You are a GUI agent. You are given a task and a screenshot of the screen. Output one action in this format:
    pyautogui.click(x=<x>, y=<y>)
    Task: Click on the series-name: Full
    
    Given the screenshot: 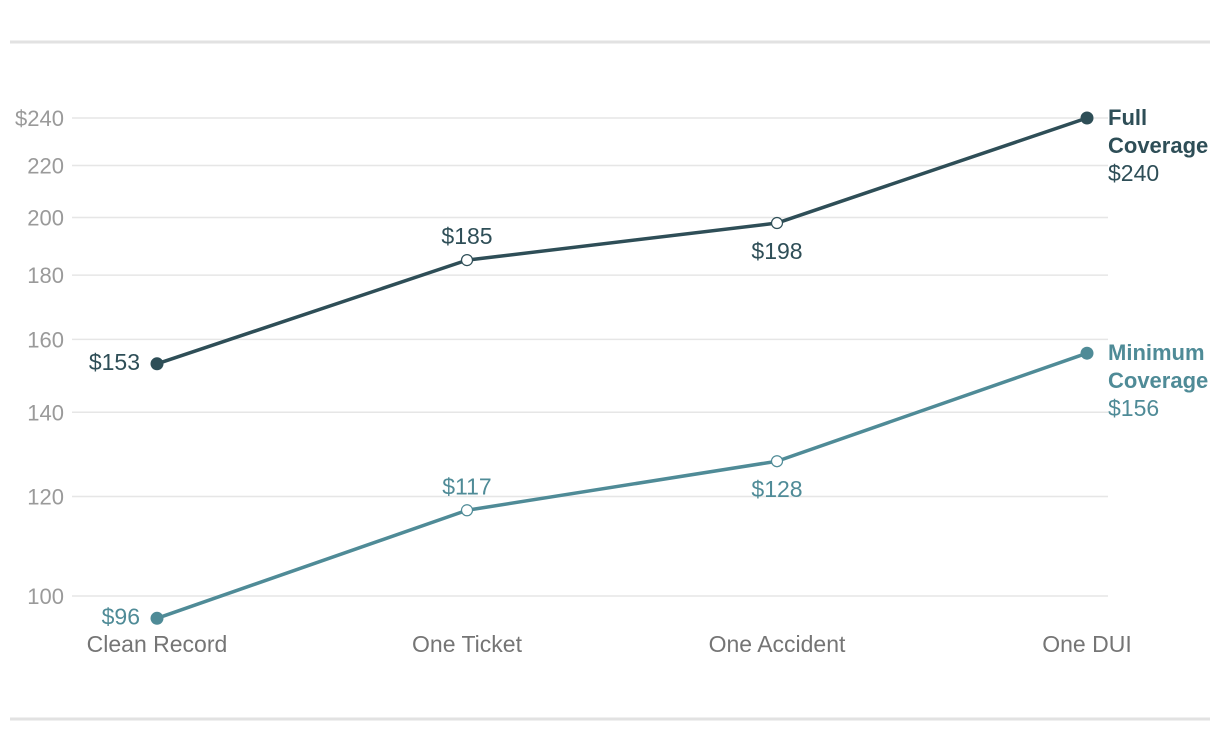 What is the action you would take?
    pyautogui.click(x=1127, y=117)
    